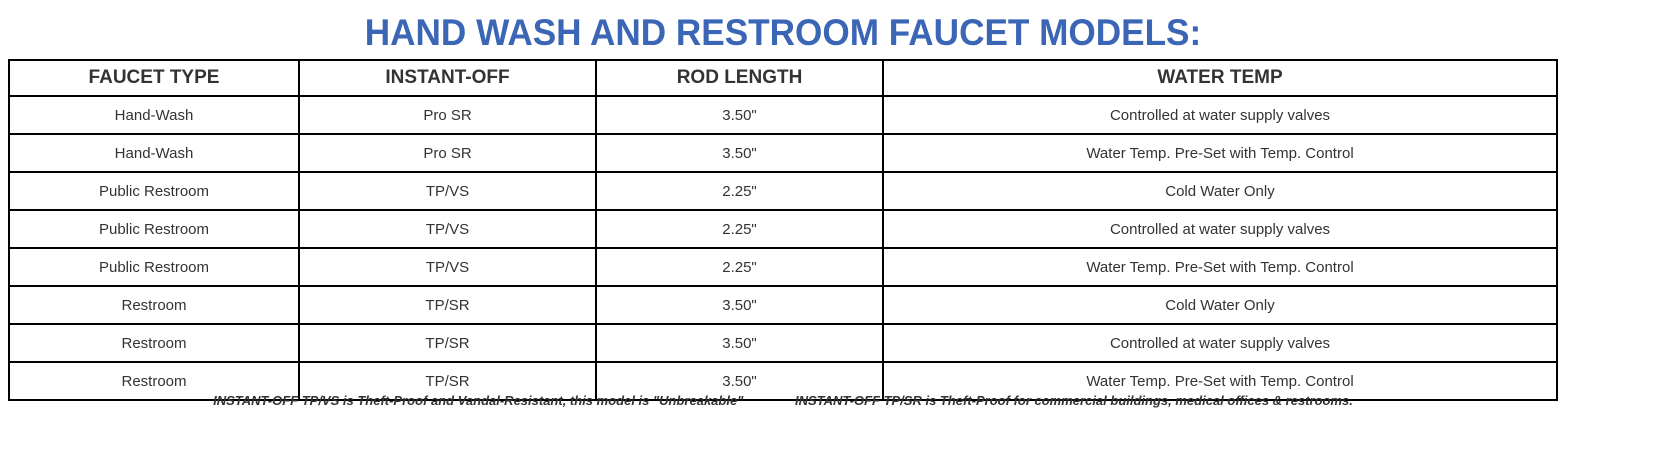 This screenshot has width=1653, height=451. What do you see at coordinates (447, 78) in the screenshot?
I see `header-instant-off: INSTANT-OFF` at bounding box center [447, 78].